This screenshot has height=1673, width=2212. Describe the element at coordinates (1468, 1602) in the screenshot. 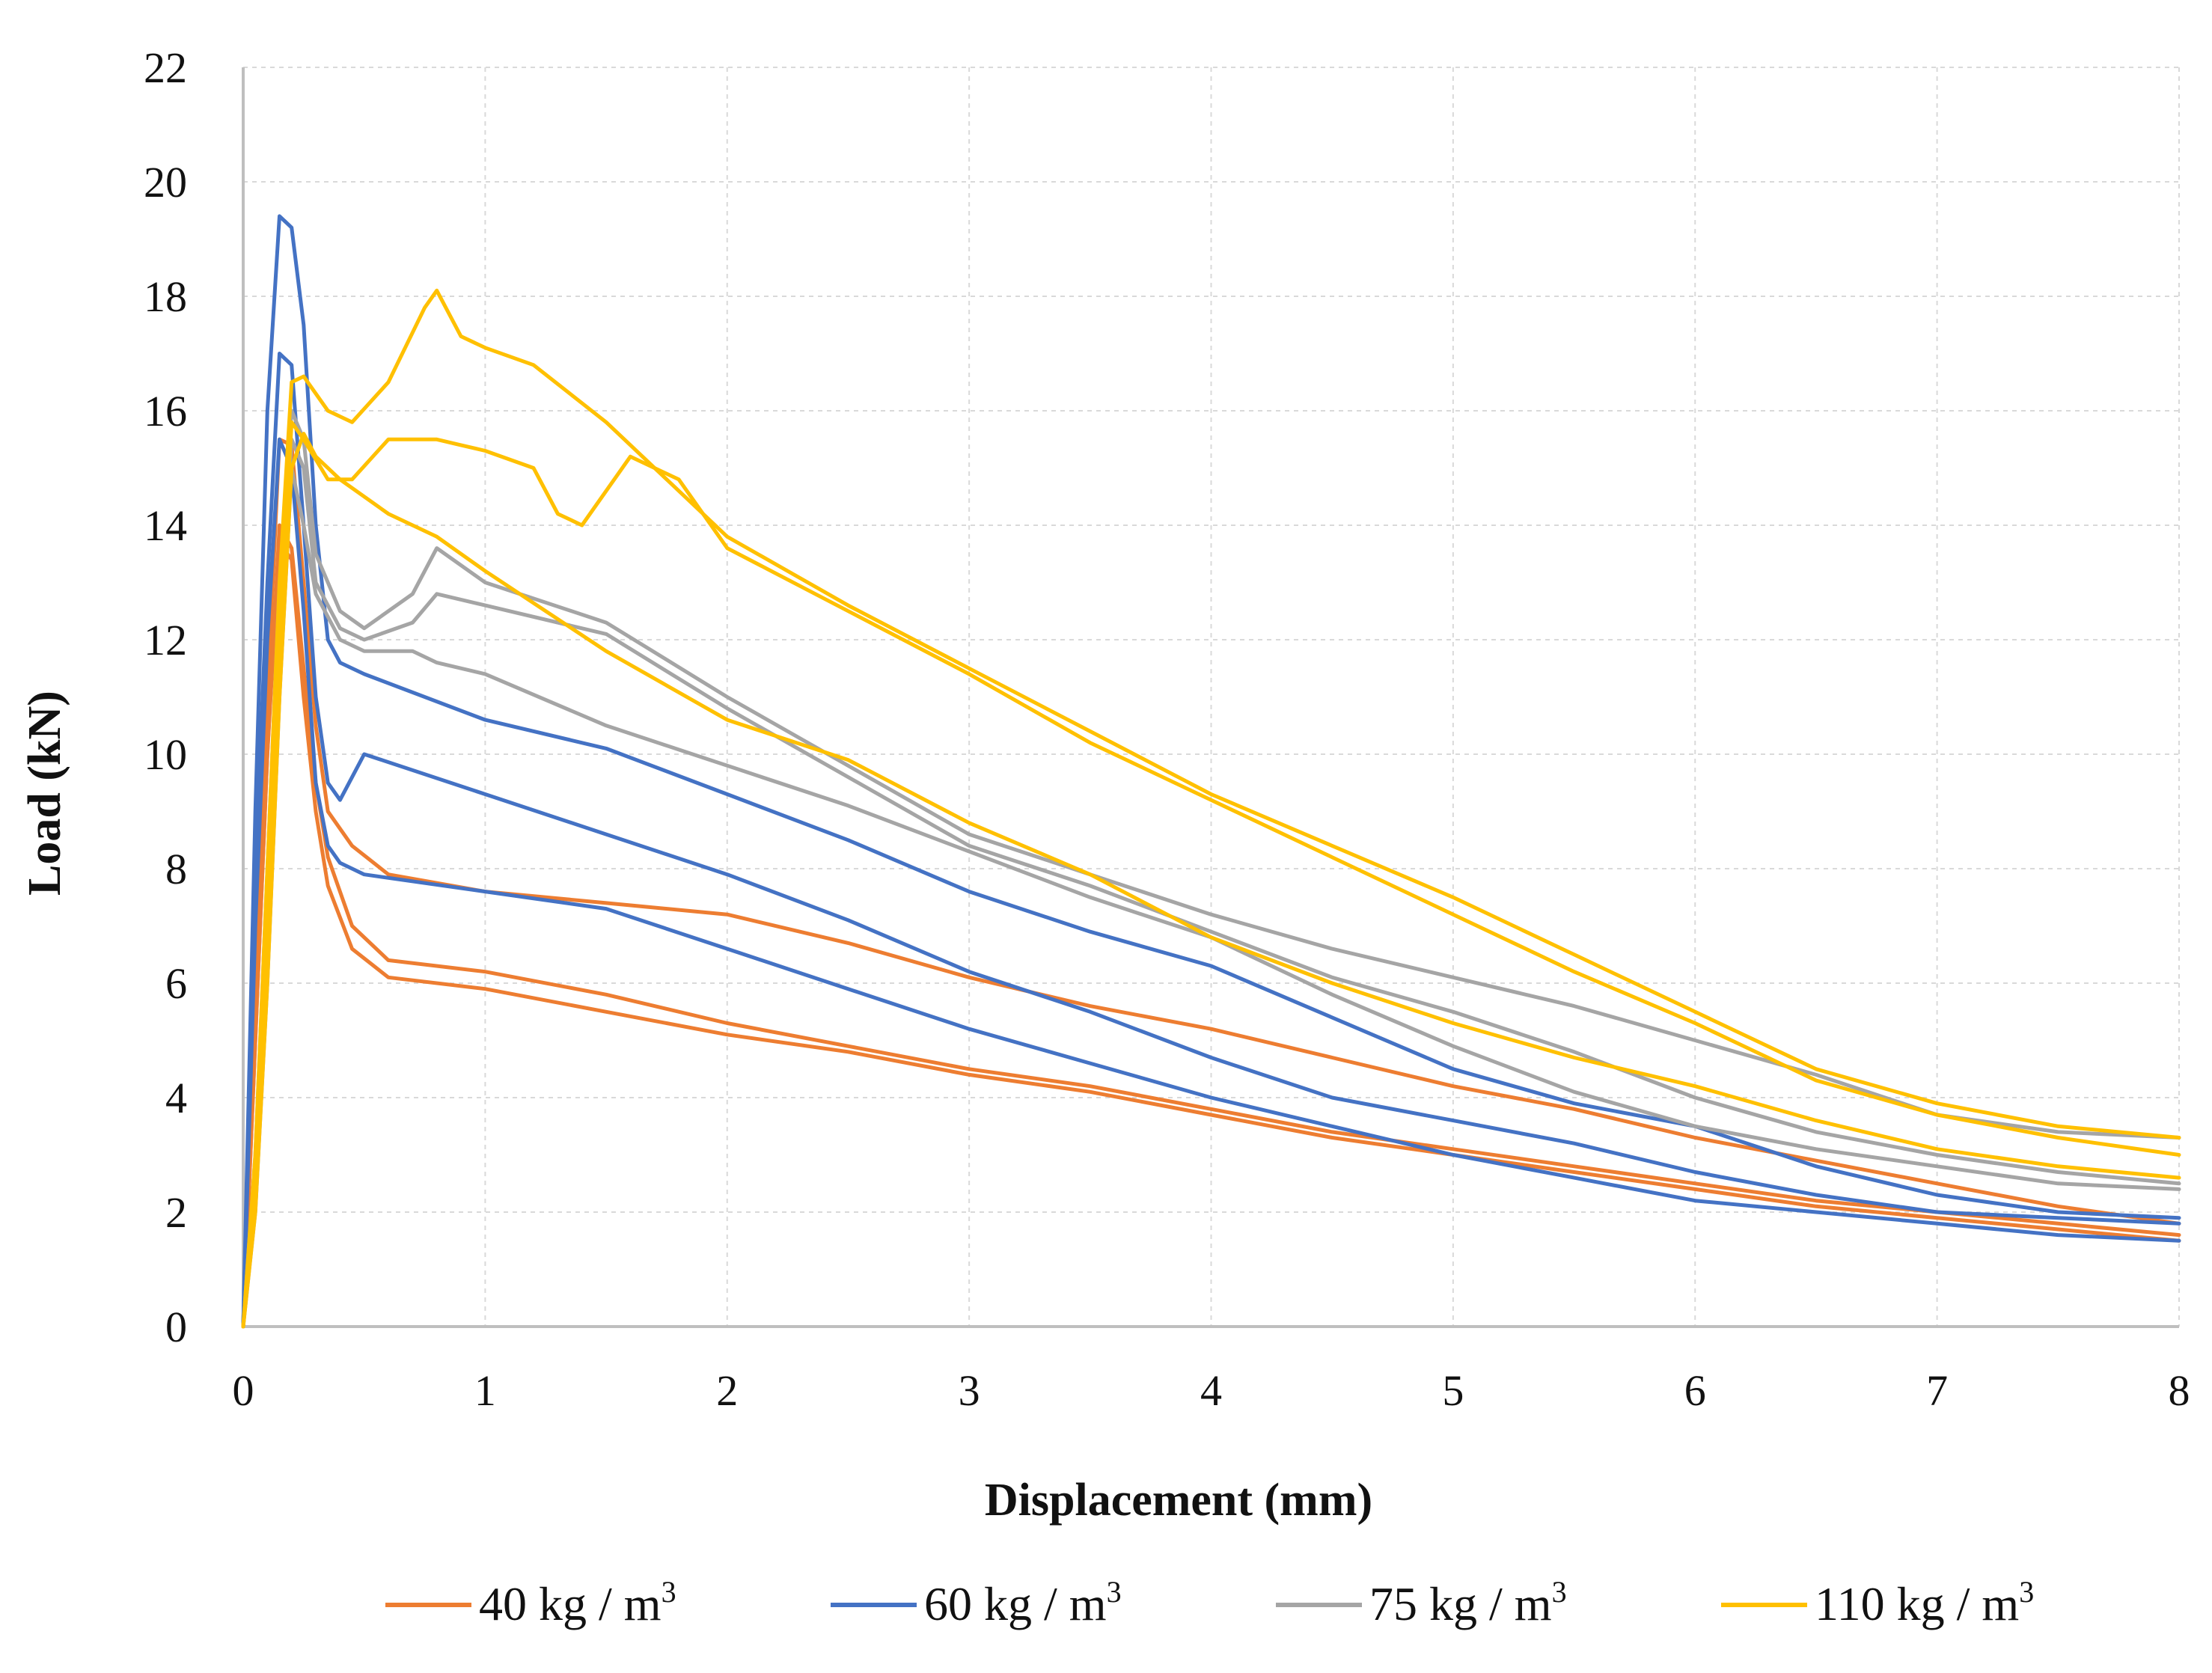

I see `legend-label: 75 kg / m3` at that location.